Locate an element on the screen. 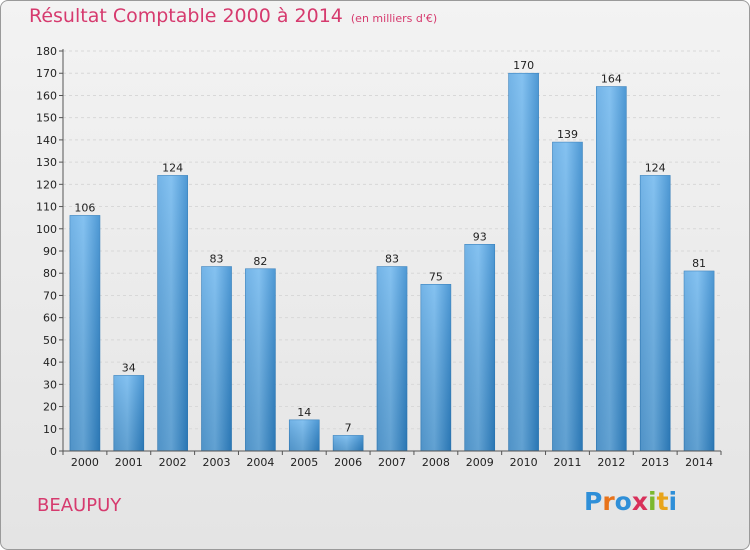 The width and height of the screenshot is (750, 550). x-tick-label: 2005 is located at coordinates (304, 462).